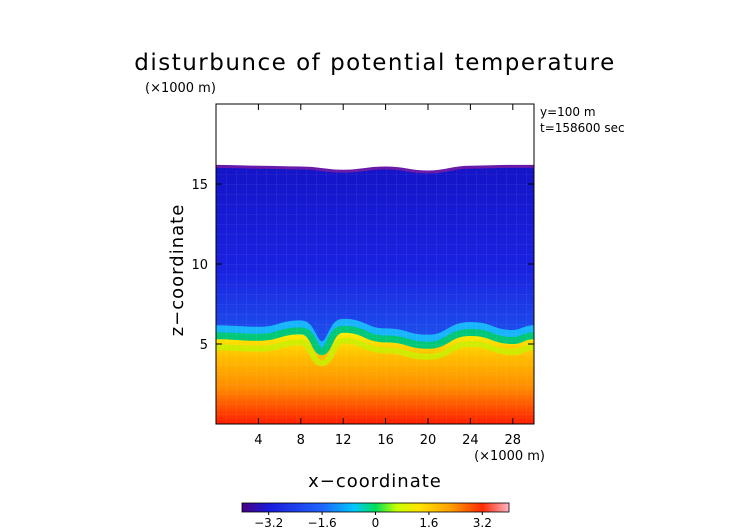 Image resolution: width=752 pixels, height=532 pixels. Describe the element at coordinates (177, 270) in the screenshot. I see `y-axis-label: z−coordinate` at that location.